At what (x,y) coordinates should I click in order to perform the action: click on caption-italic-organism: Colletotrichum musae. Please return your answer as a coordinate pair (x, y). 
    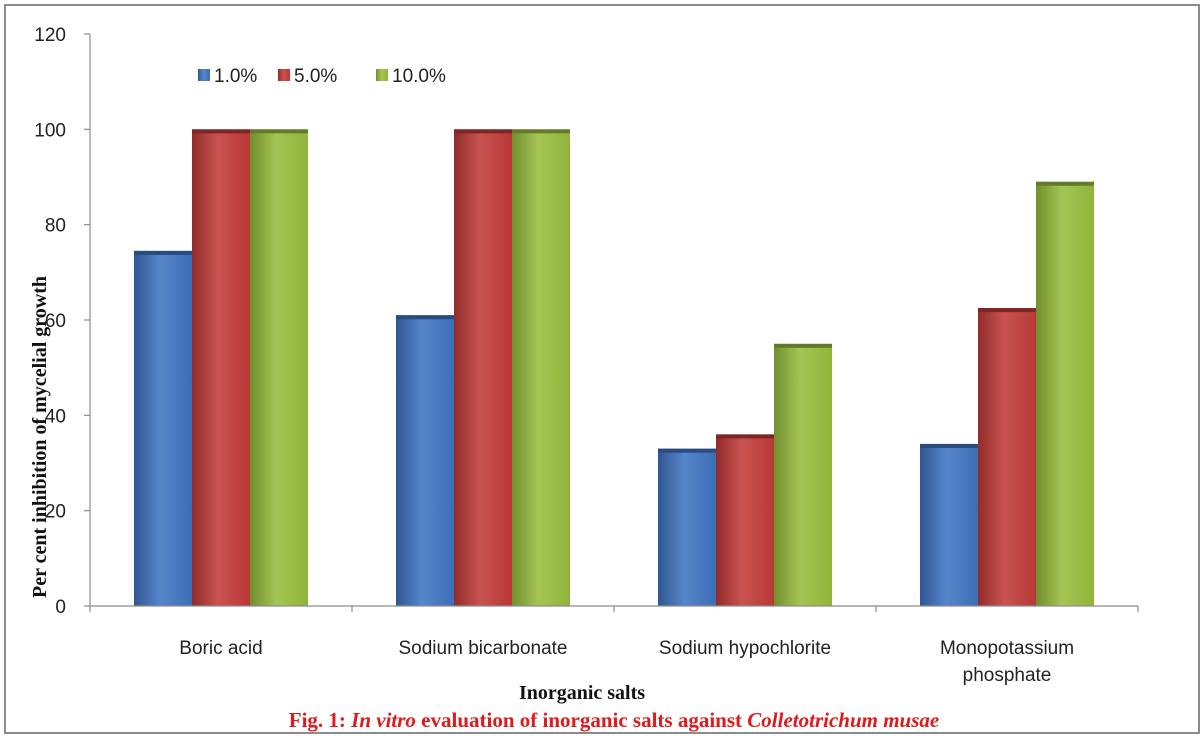
    Looking at the image, I should click on (843, 720).